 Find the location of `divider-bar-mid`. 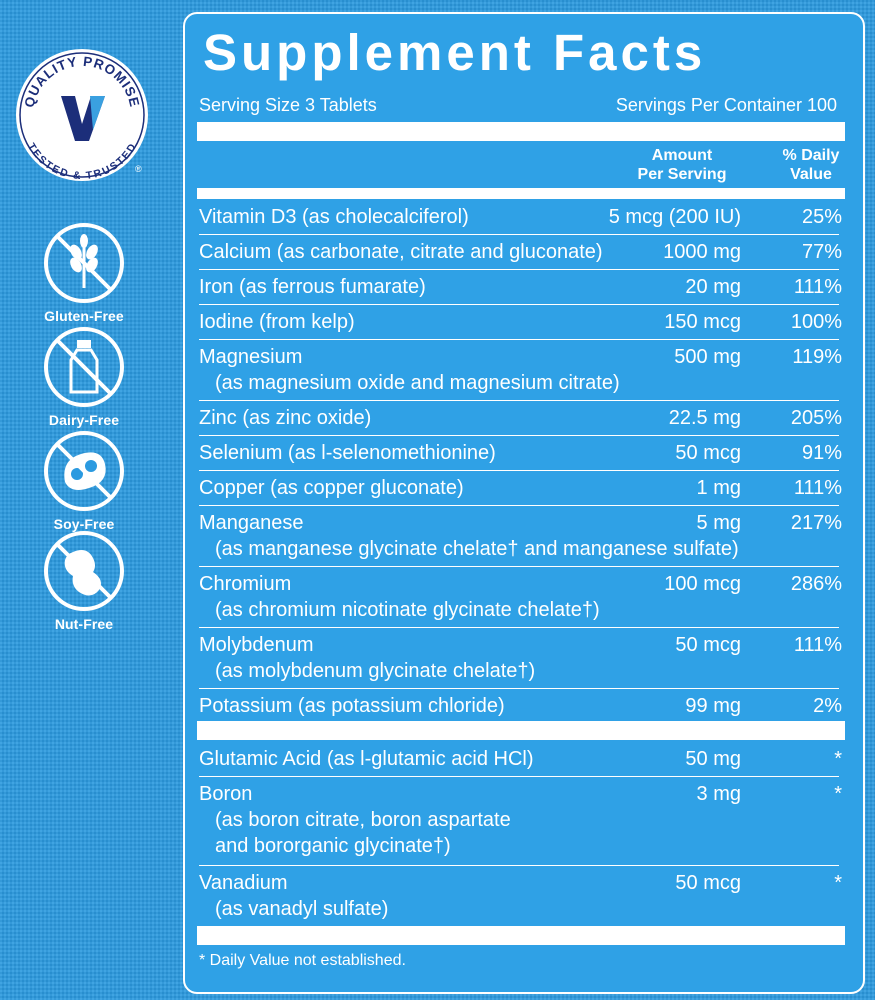

divider-bar-mid is located at coordinates (521, 730).